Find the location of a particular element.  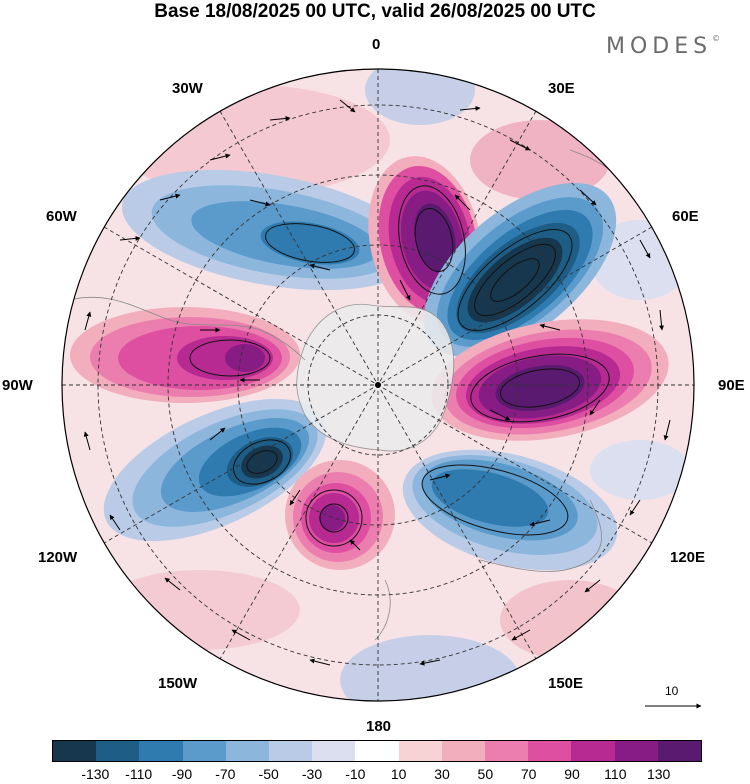

reference-vector-arrow is located at coordinates (673, 706).